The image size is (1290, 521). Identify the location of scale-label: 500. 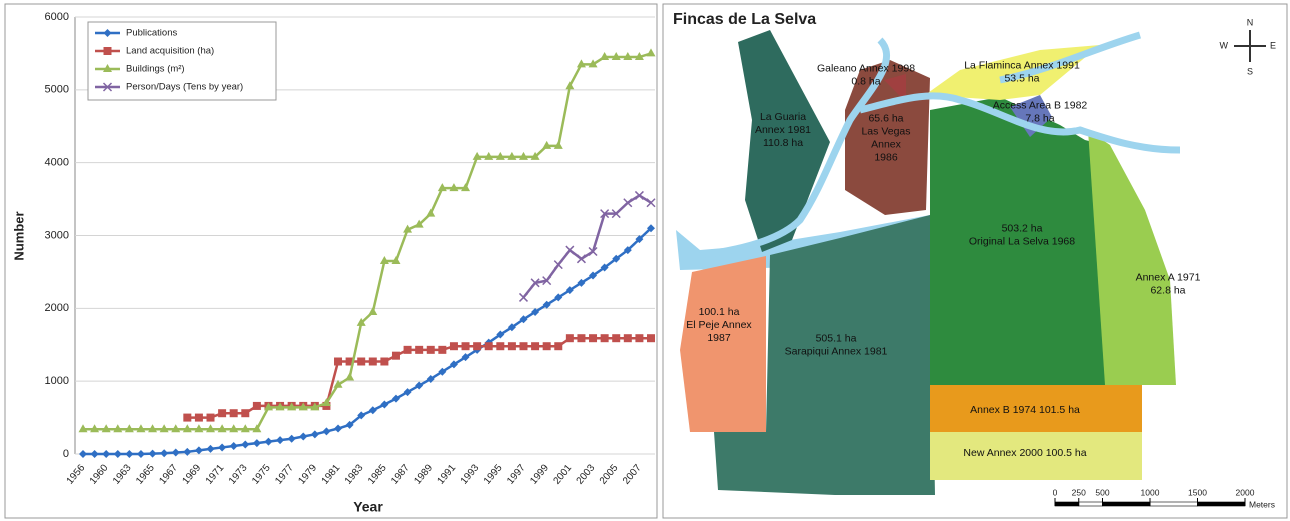
(1102, 492).